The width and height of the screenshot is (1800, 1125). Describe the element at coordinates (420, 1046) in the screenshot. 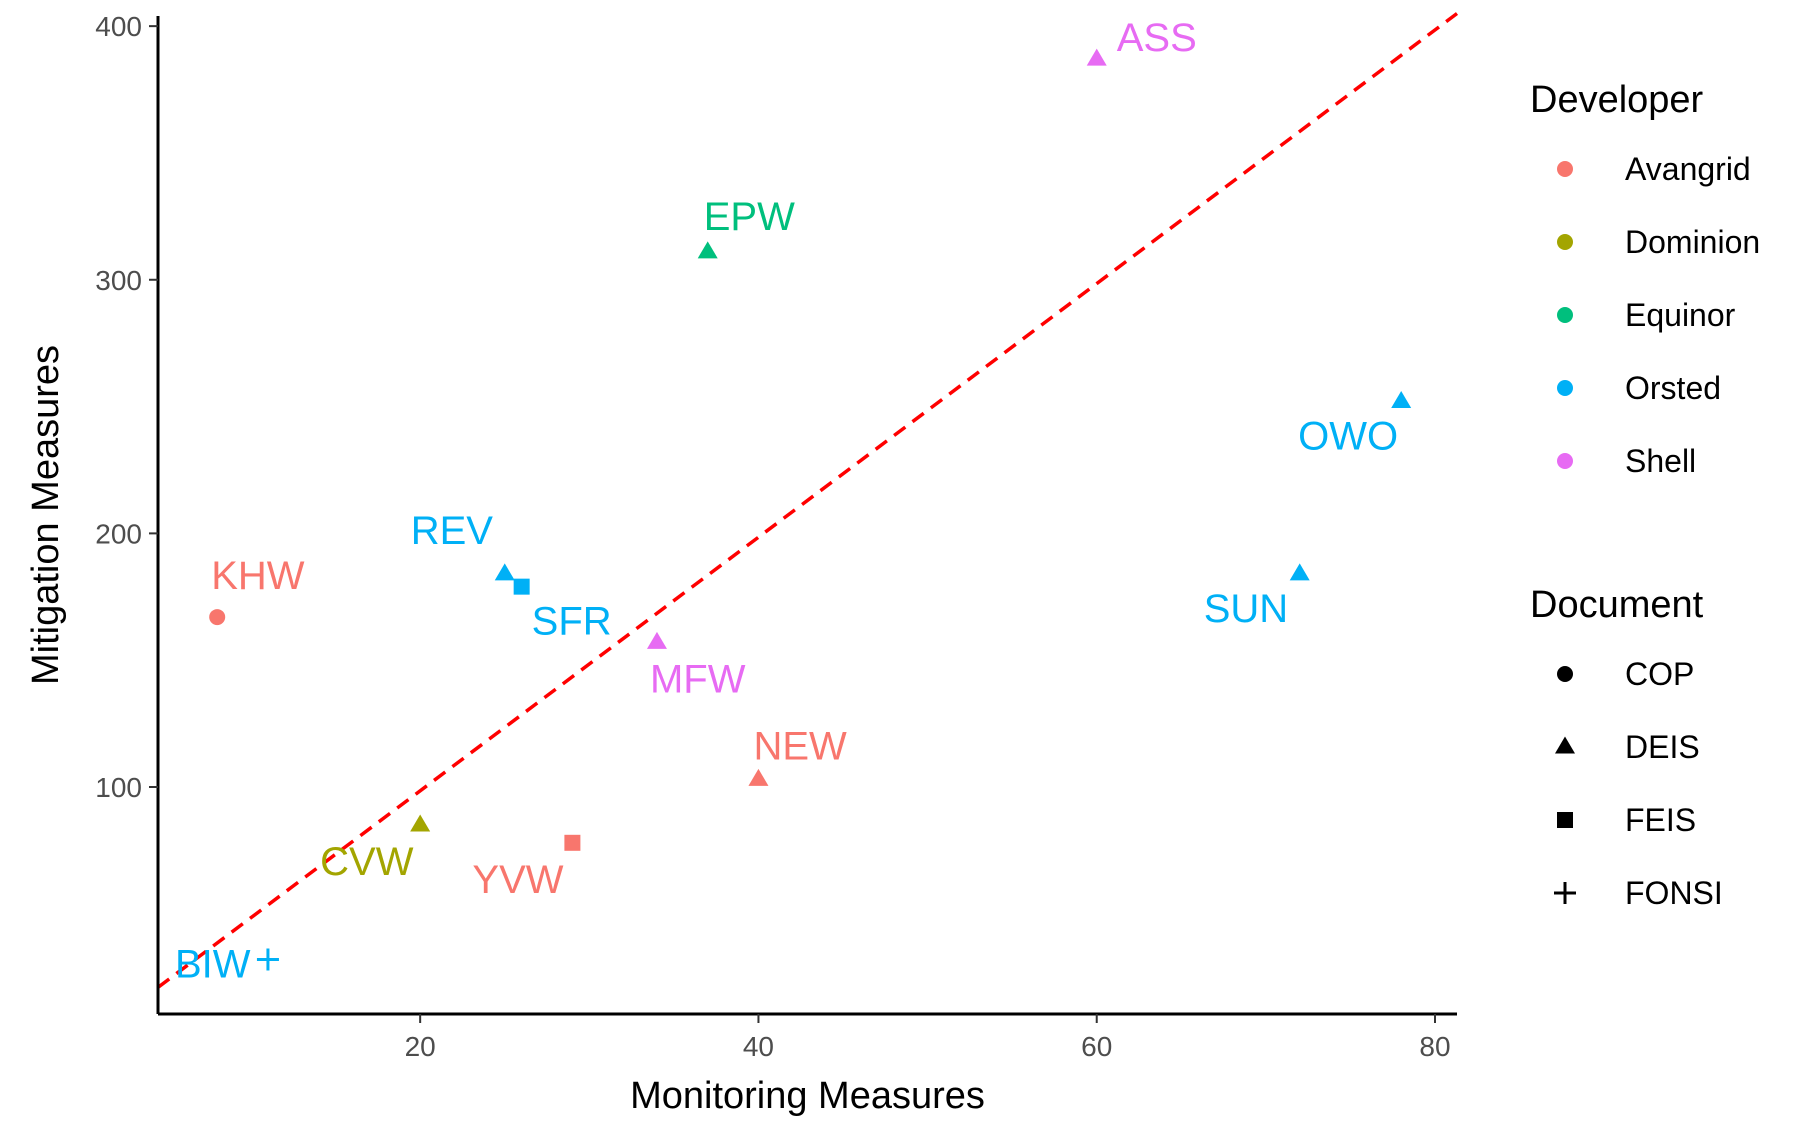

I see `x-tick-label: 20` at that location.